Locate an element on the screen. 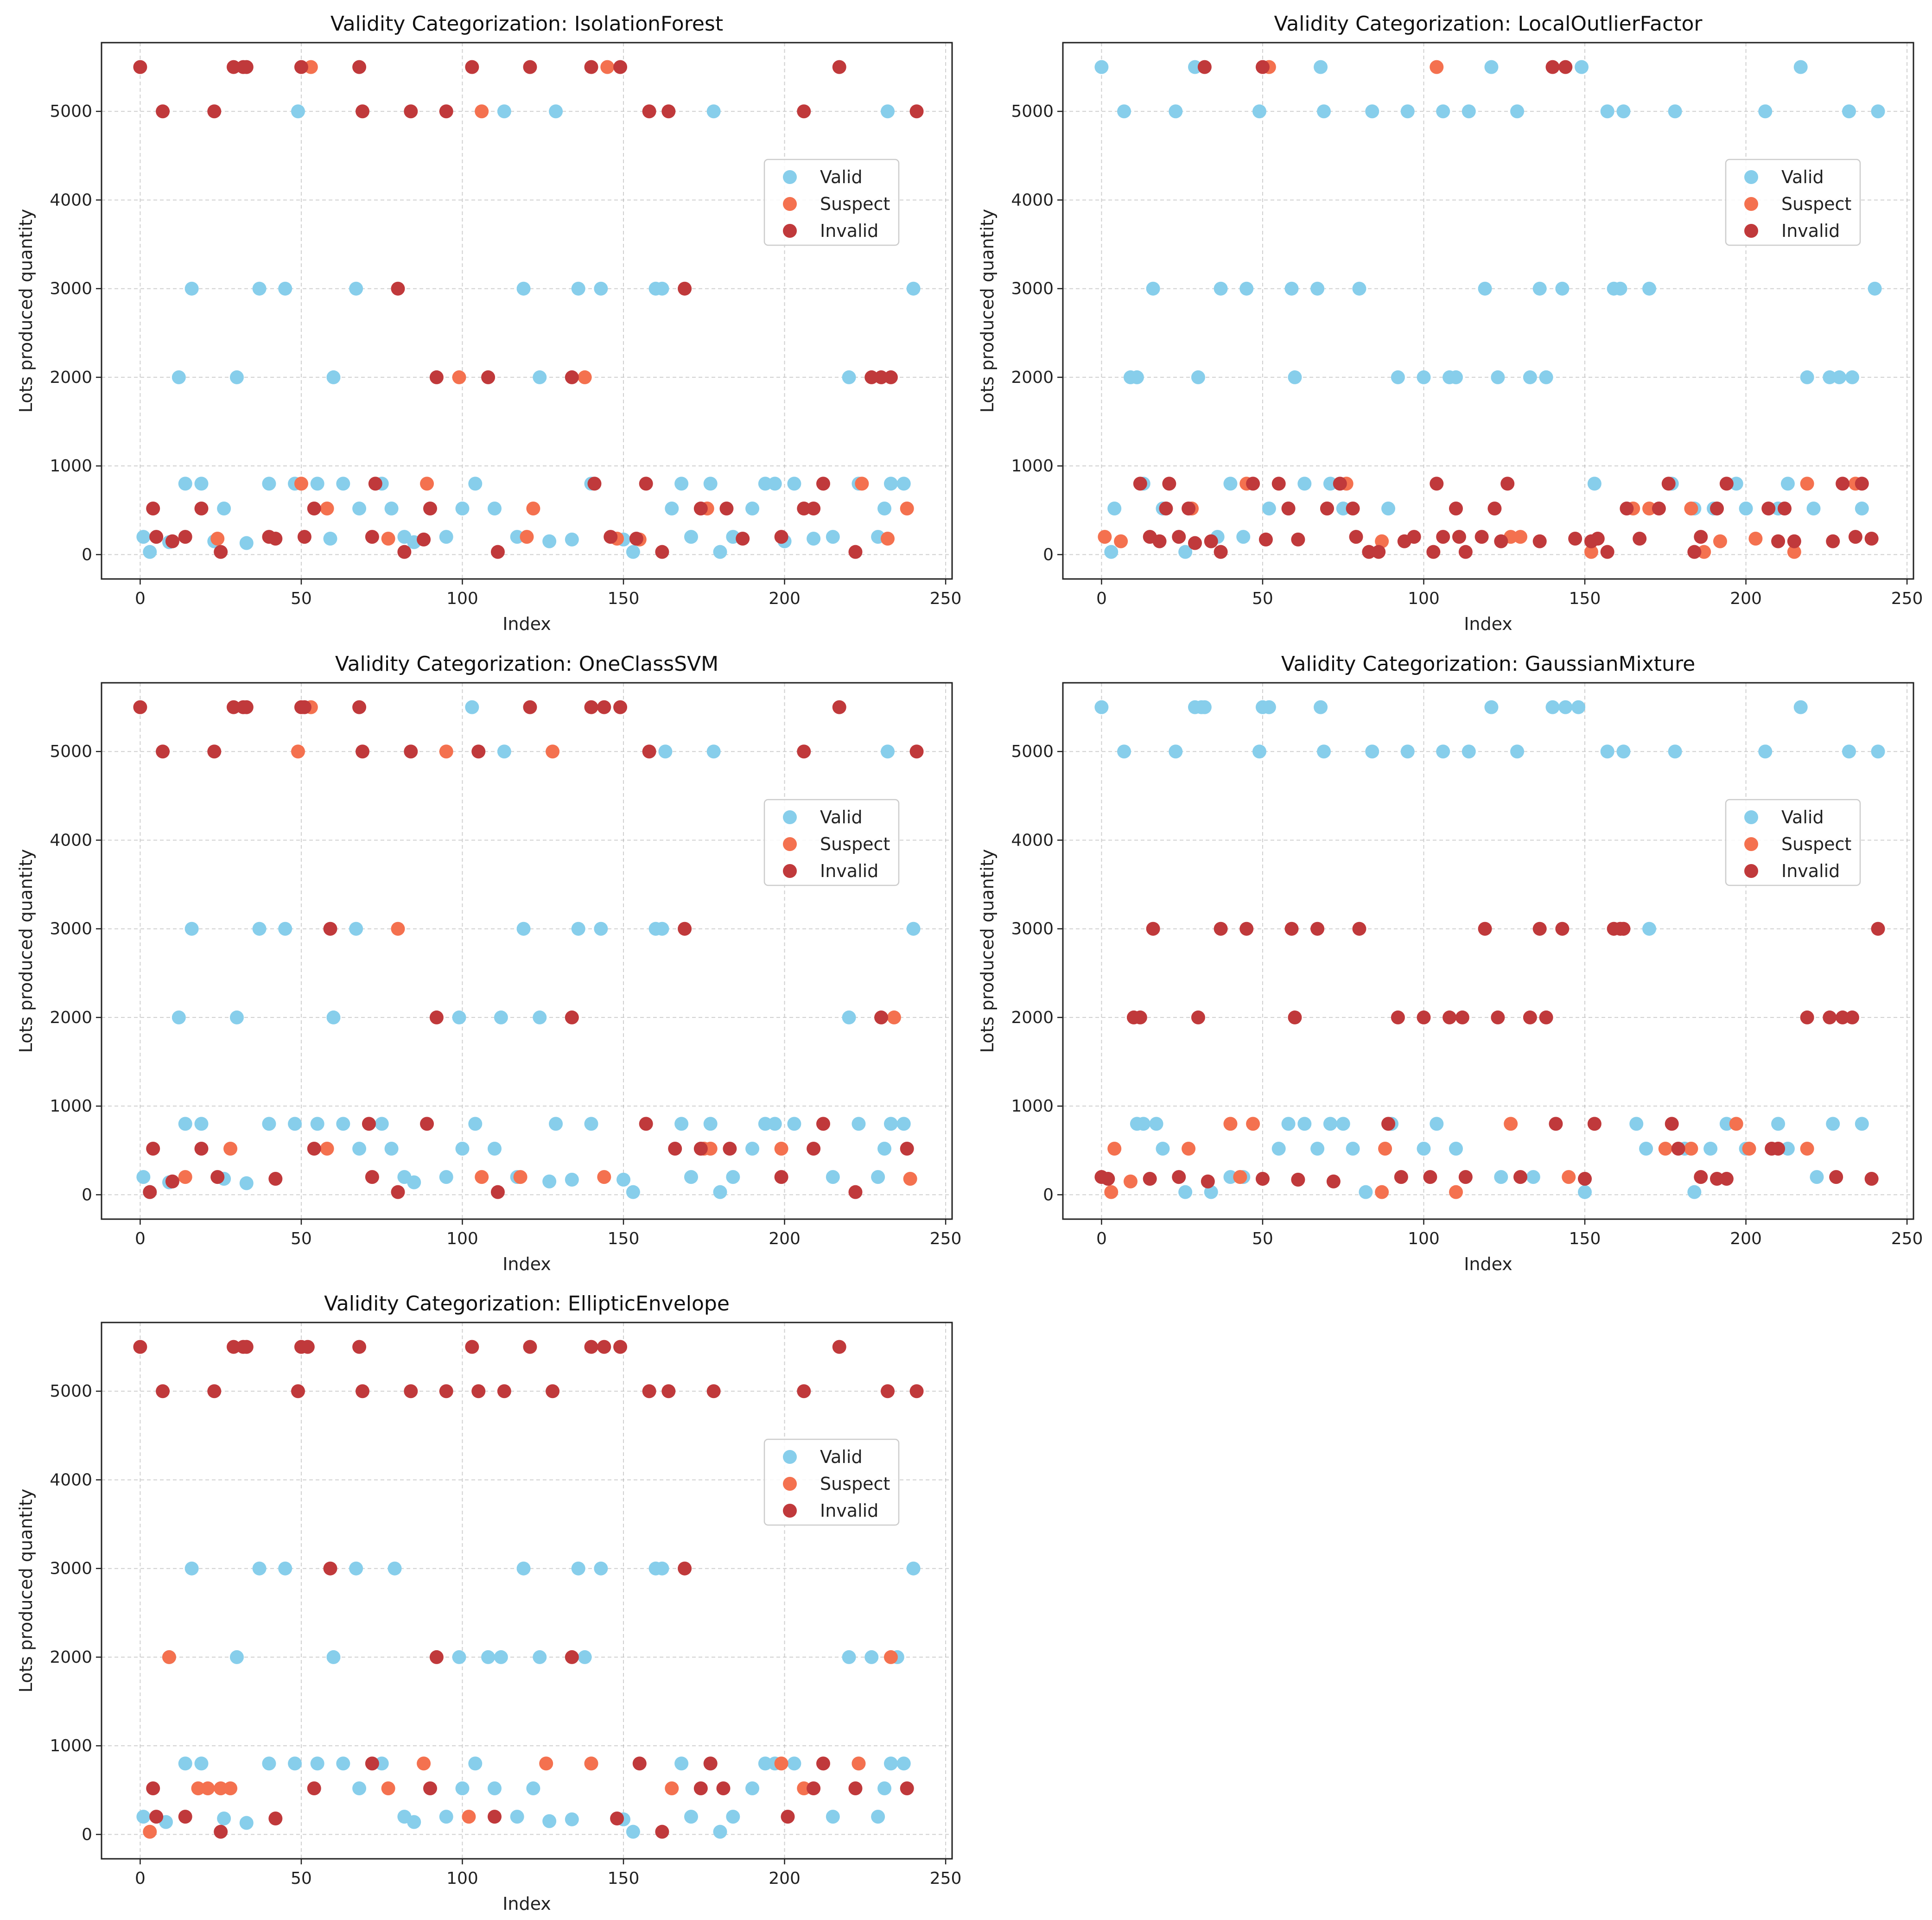 This screenshot has height=1920, width=1932. legend: Valid Suspect Invalid is located at coordinates (831, 1482).